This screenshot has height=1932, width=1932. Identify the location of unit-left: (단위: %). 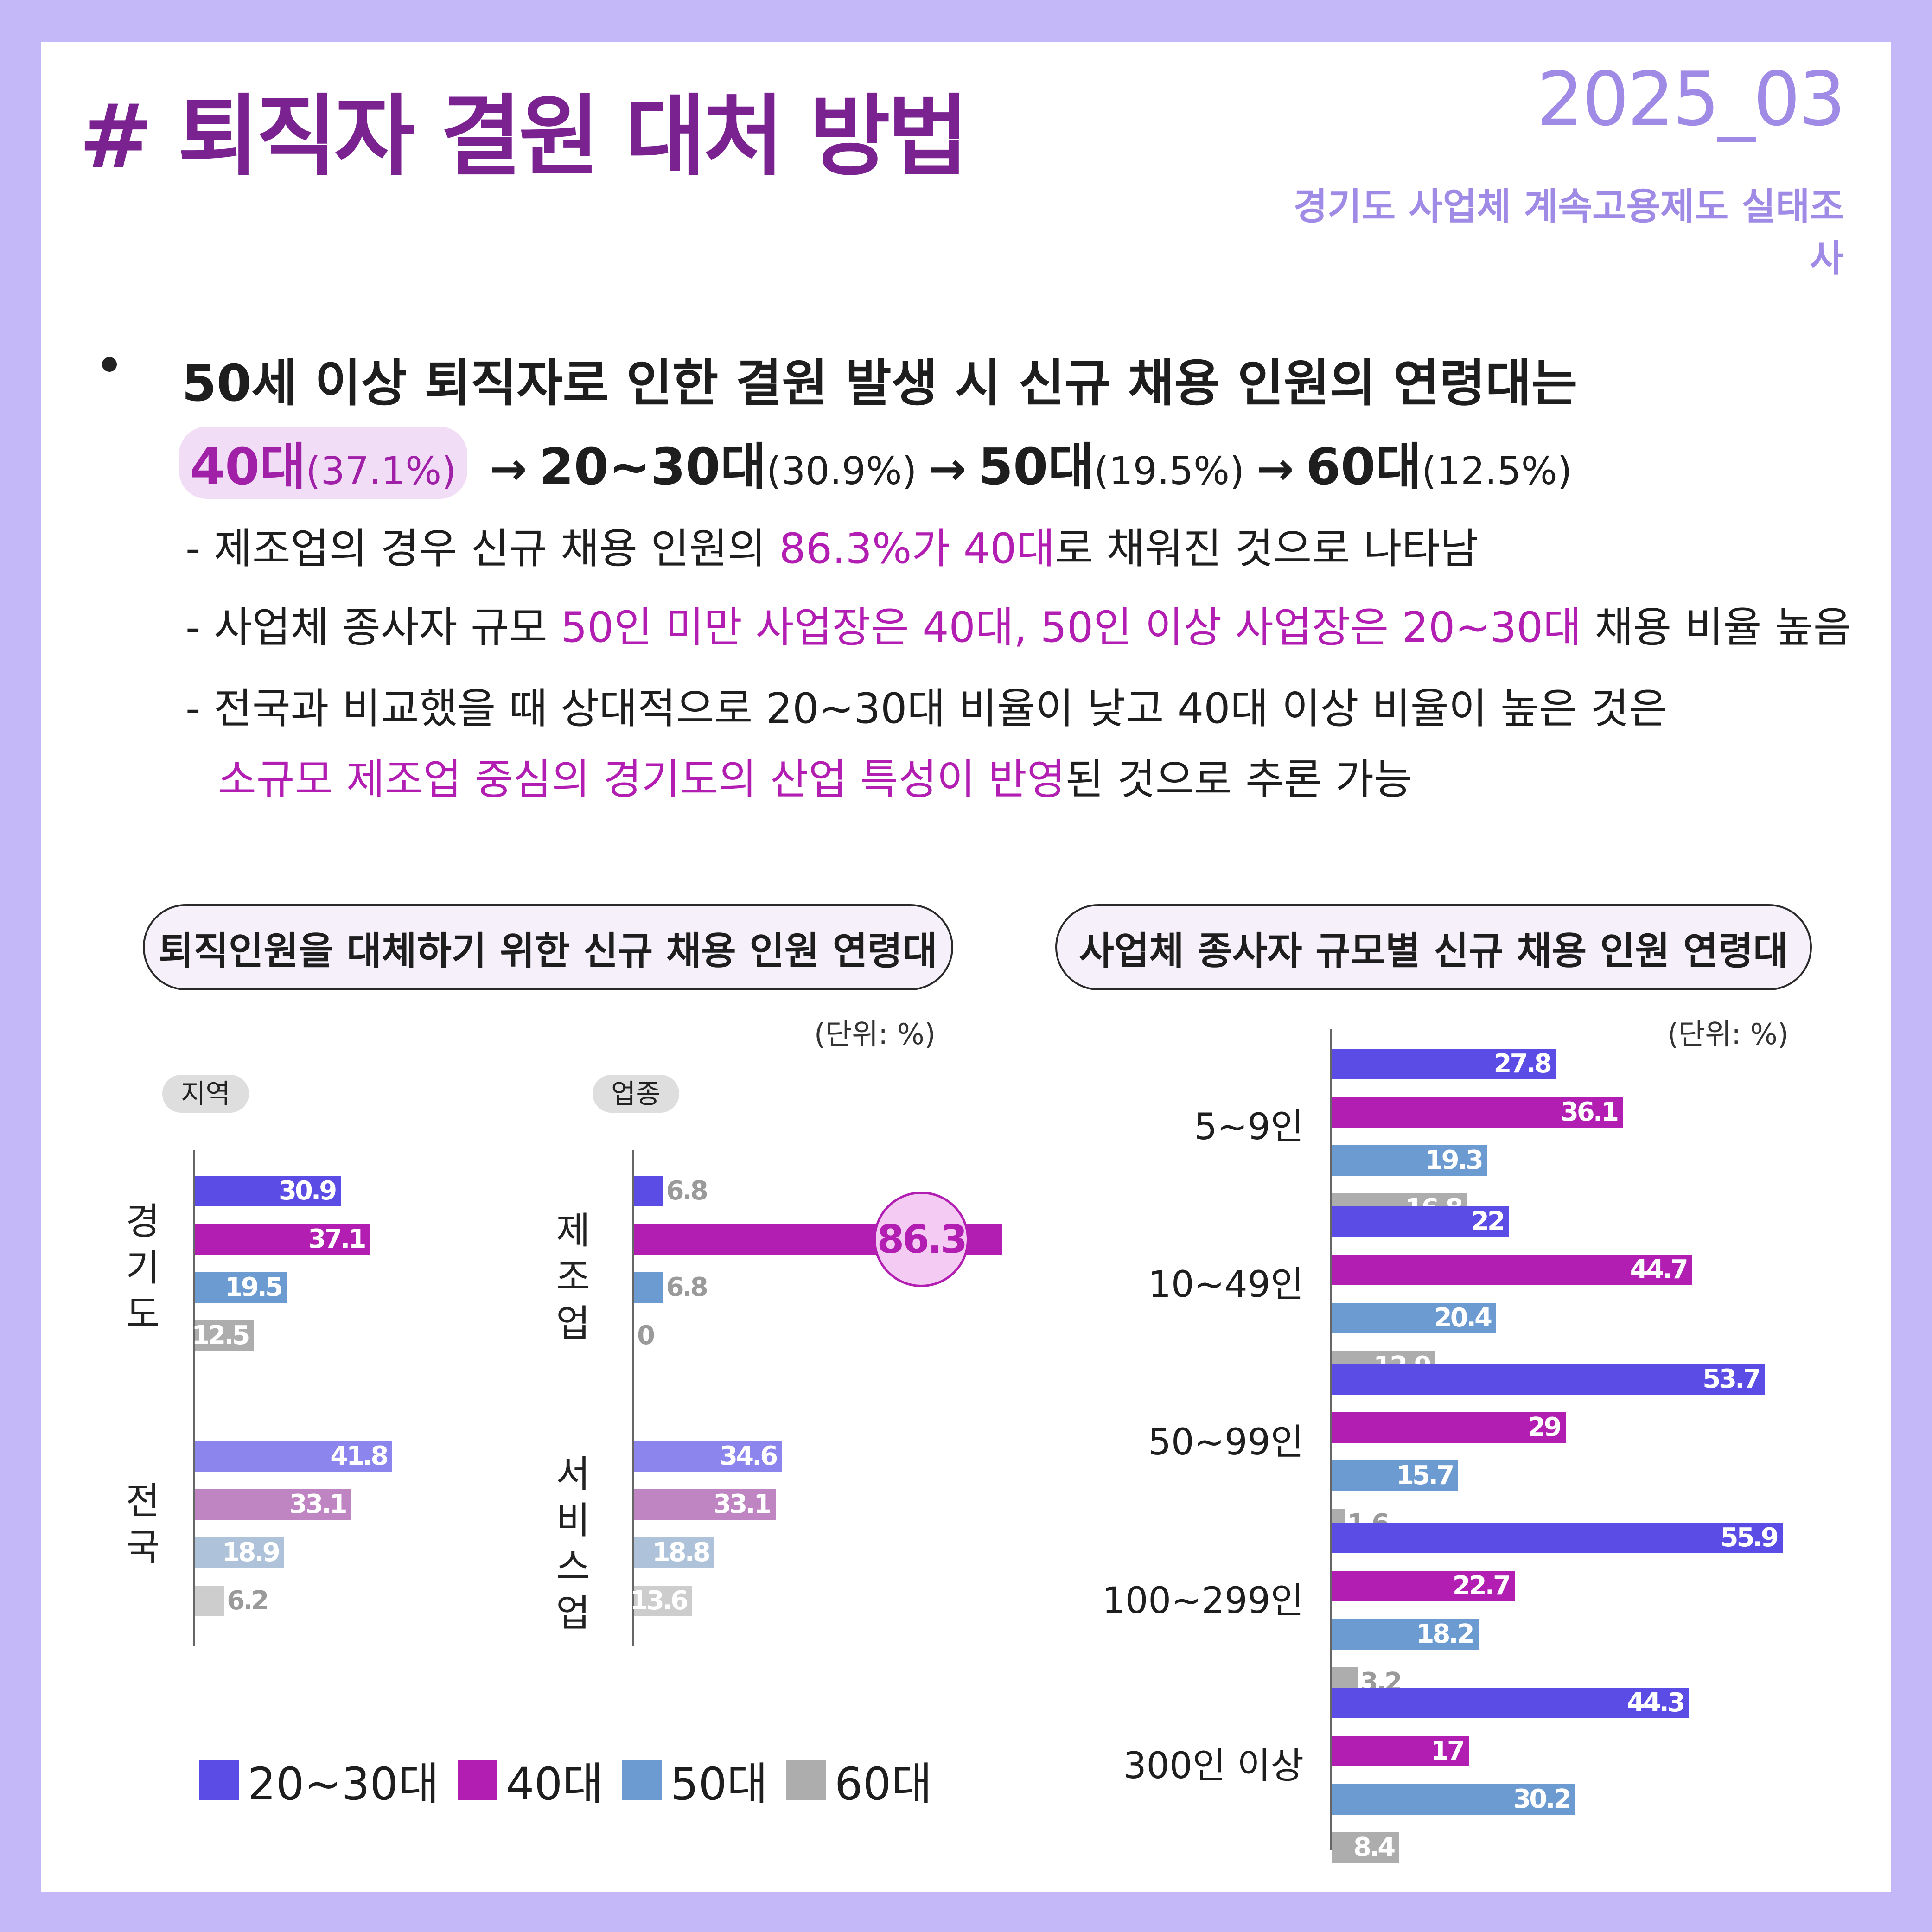
(875, 1034).